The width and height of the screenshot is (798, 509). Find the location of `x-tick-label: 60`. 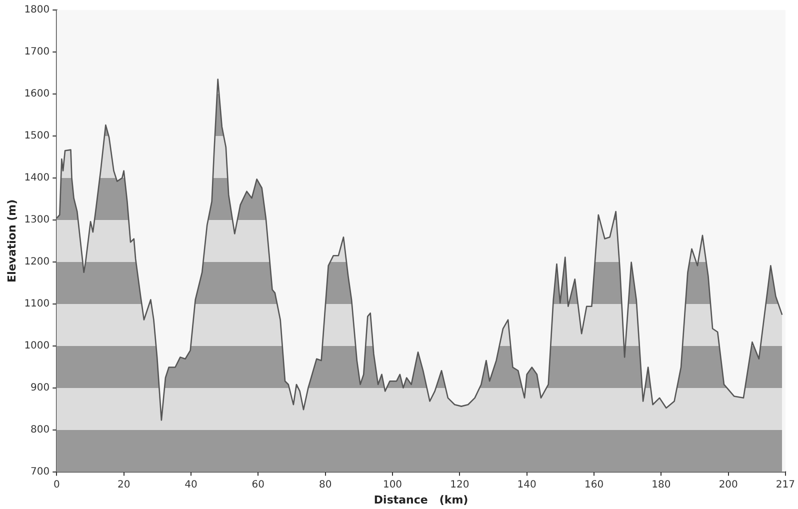

x-tick-label: 60 is located at coordinates (258, 484).